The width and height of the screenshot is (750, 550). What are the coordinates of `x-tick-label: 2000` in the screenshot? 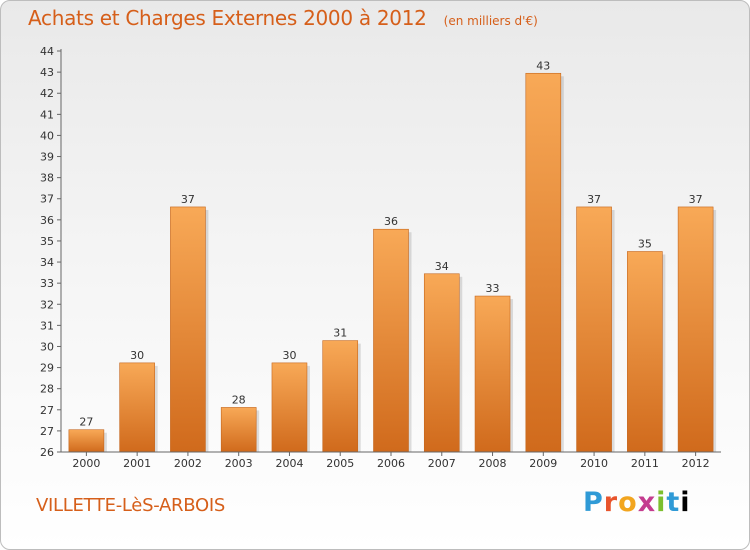 It's located at (86, 463).